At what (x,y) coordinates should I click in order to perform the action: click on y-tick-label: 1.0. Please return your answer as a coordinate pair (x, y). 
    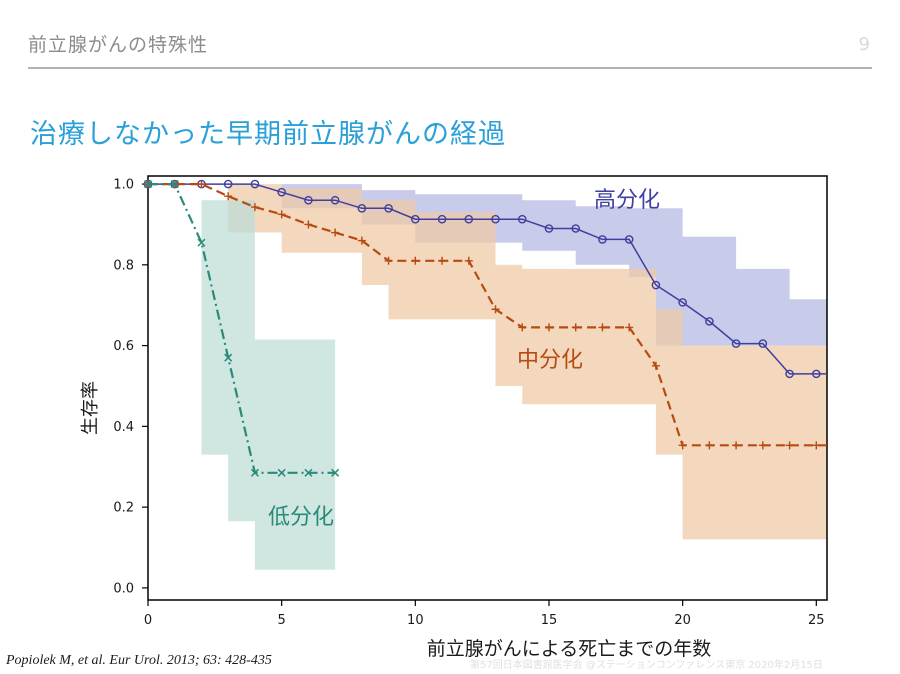
    Looking at the image, I should click on (123, 185).